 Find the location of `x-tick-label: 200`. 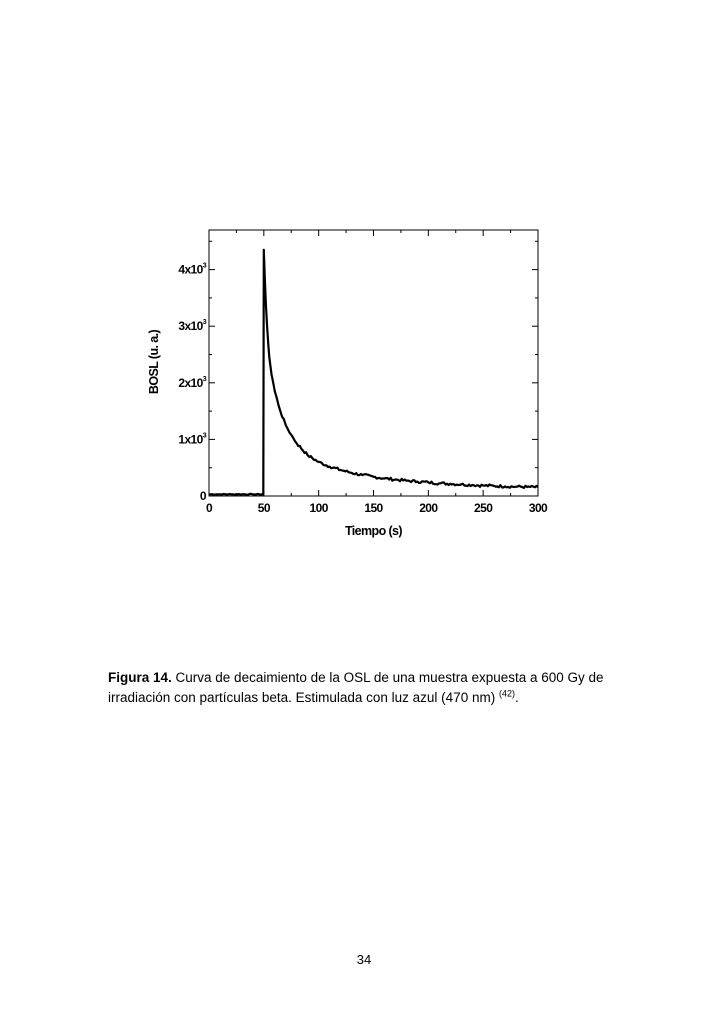

x-tick-label: 200 is located at coordinates (428, 508).